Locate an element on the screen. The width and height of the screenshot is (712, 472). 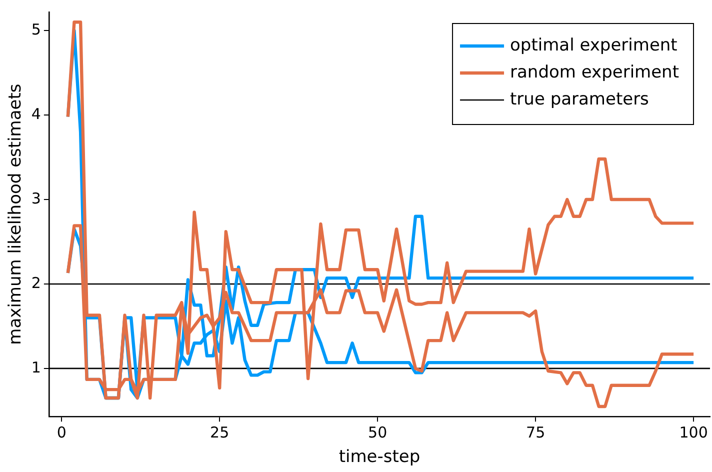
y-axis-title: maximum likelihood estimaets is located at coordinates (16, 214).